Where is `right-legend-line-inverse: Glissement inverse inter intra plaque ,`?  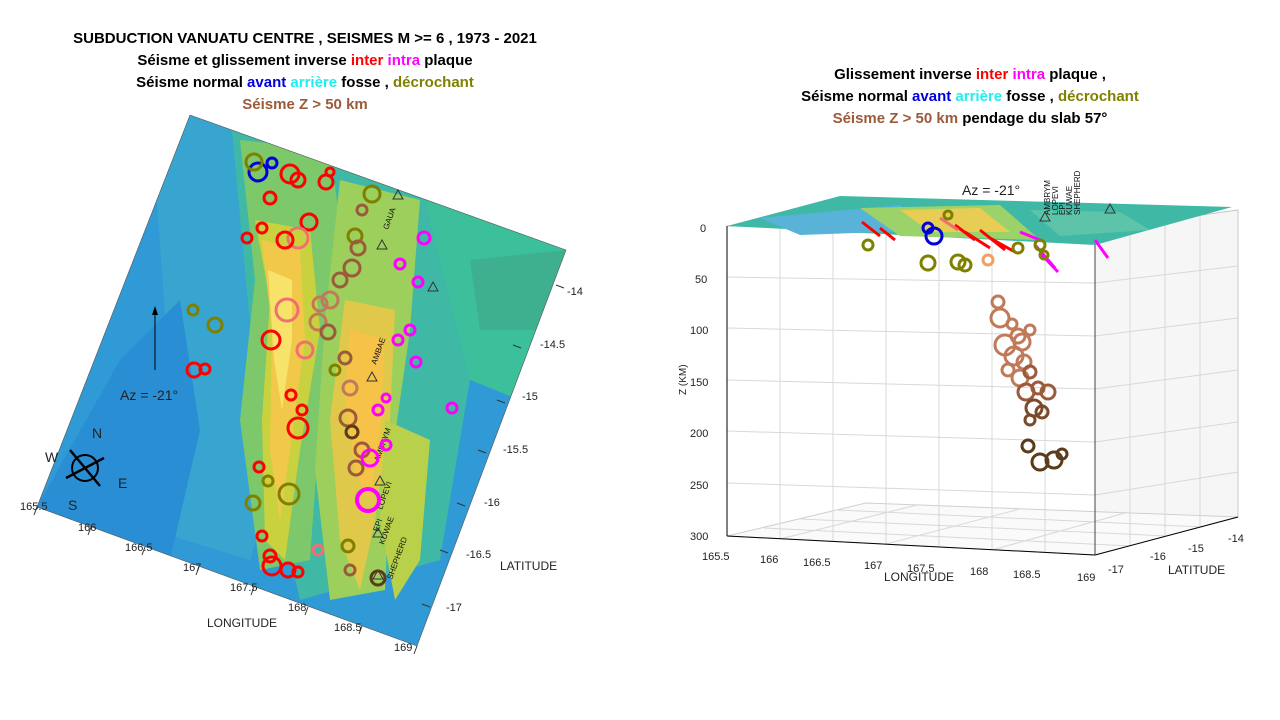 right-legend-line-inverse: Glissement inverse inter intra plaque , is located at coordinates (970, 74).